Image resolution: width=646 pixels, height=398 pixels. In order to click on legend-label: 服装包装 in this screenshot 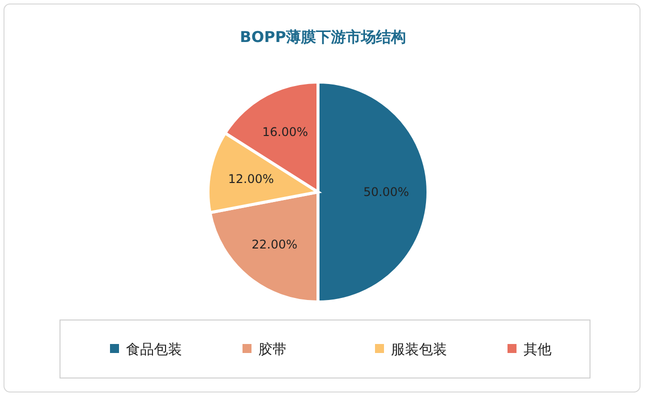, I will do `click(419, 350)`.